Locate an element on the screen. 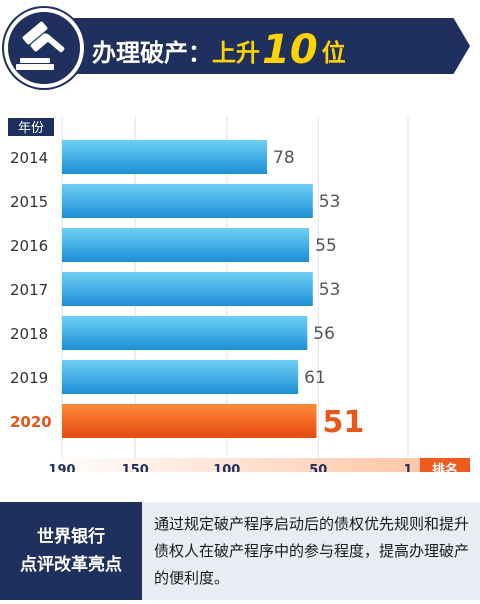 This screenshot has width=480, height=604. panel-title-line-2: 点评改革亮点 is located at coordinates (71, 565).